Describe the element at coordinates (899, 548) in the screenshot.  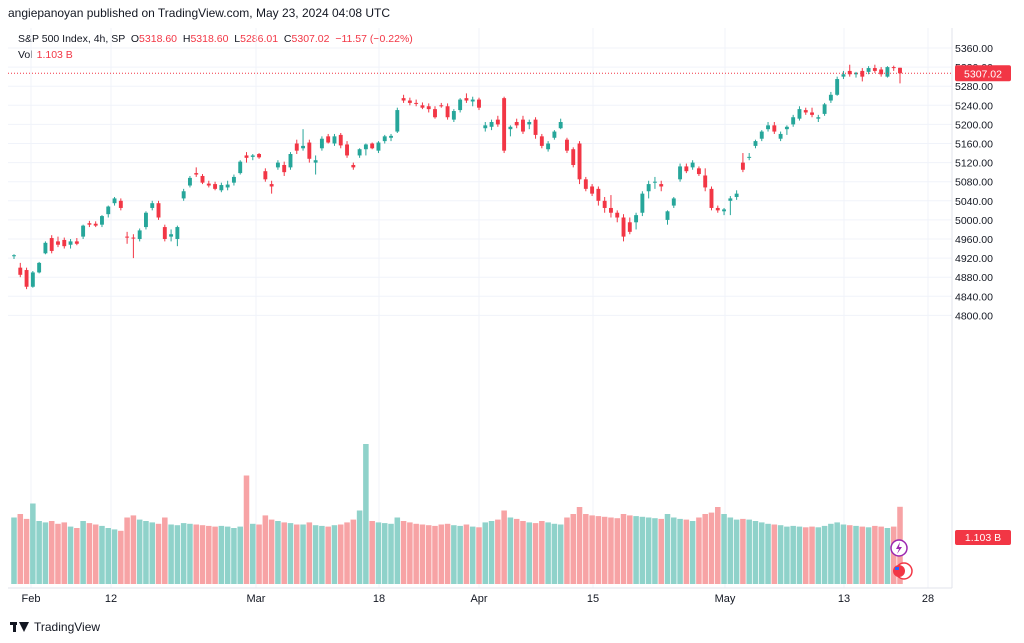
I see `event-icon-lightning` at that location.